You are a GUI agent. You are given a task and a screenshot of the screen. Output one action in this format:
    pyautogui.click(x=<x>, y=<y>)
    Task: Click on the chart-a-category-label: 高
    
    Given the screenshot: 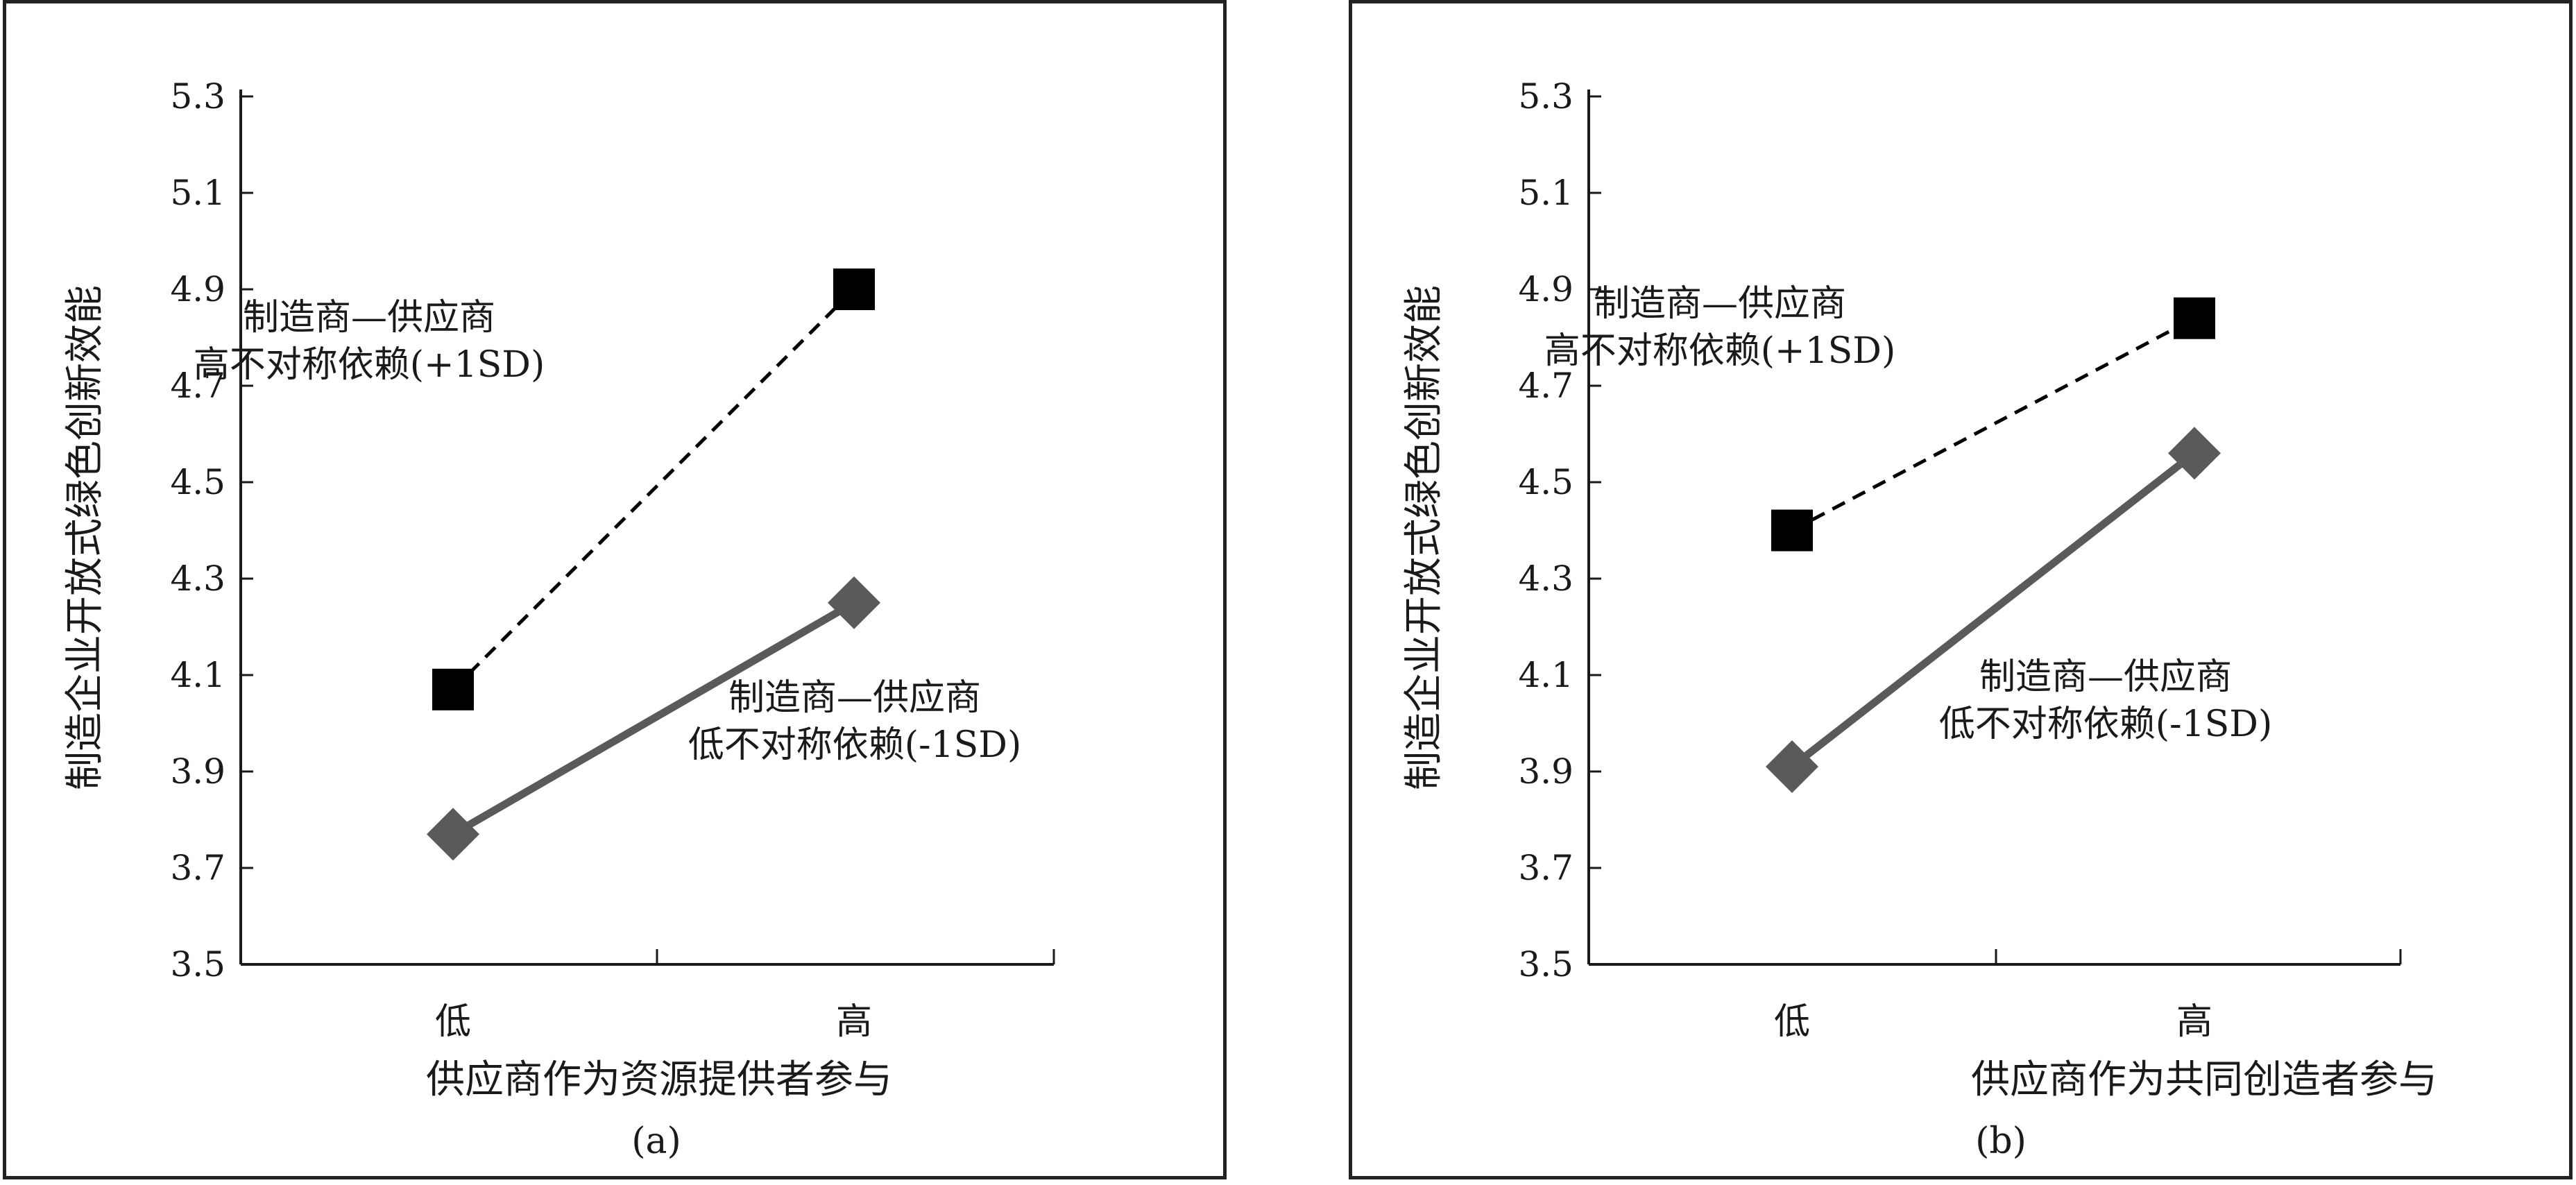 What is the action you would take?
    pyautogui.click(x=854, y=1022)
    